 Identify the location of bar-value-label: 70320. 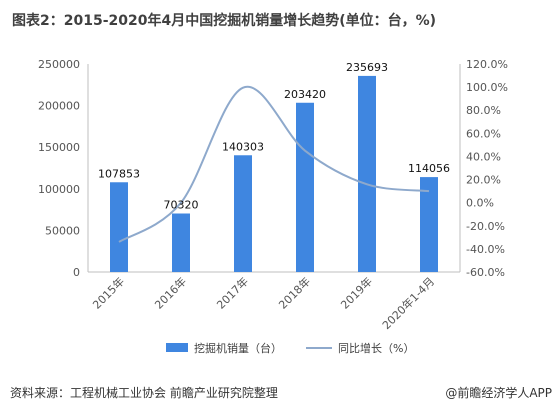
(181, 204).